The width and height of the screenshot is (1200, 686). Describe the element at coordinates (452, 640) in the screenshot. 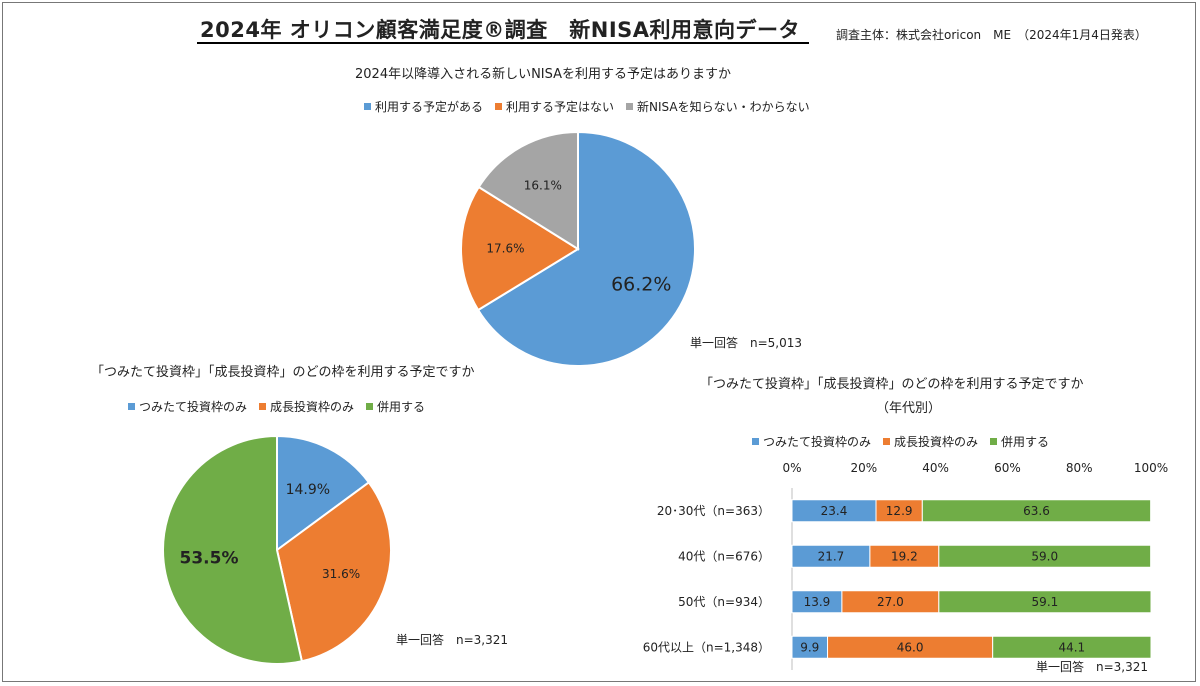

I see `pie2-note: 単一回答 n=3,321` at that location.